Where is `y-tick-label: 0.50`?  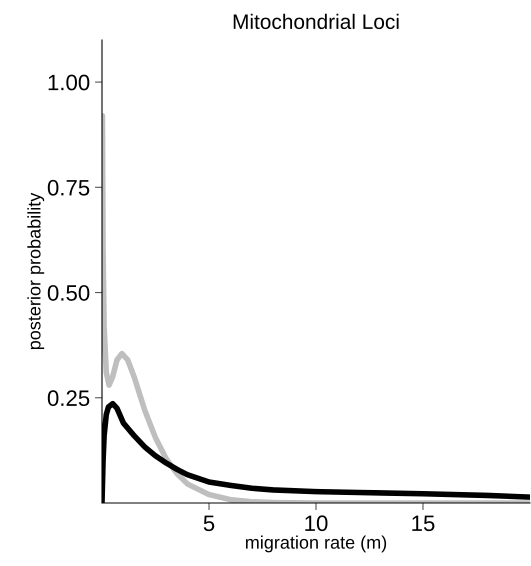
y-tick-label: 0.50 is located at coordinates (69, 293).